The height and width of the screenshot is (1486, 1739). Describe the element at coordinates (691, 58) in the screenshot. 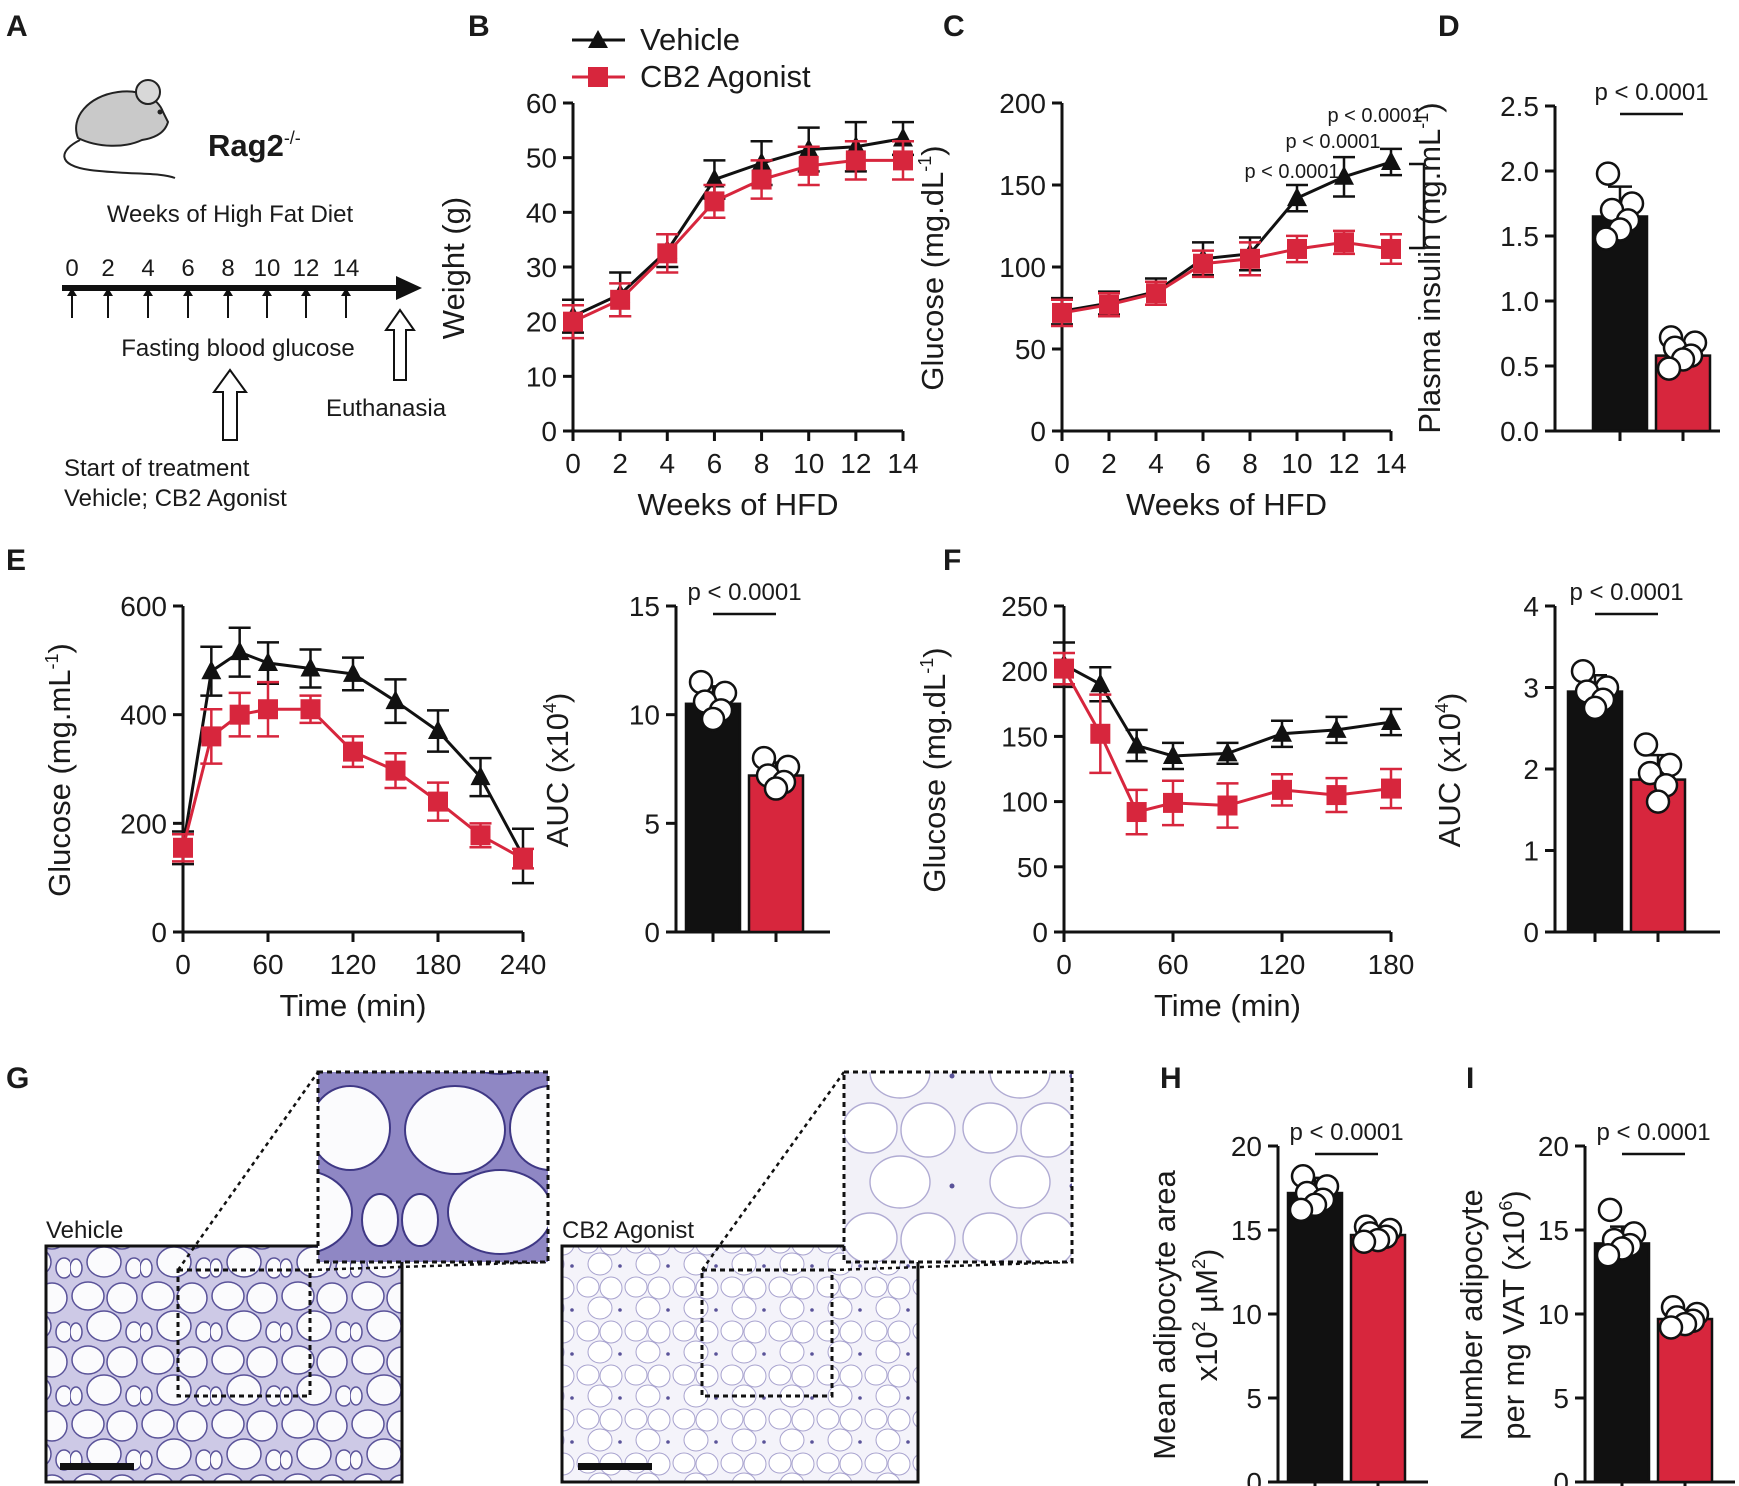

I see `legend: Vehicle CB2 Agonist` at that location.